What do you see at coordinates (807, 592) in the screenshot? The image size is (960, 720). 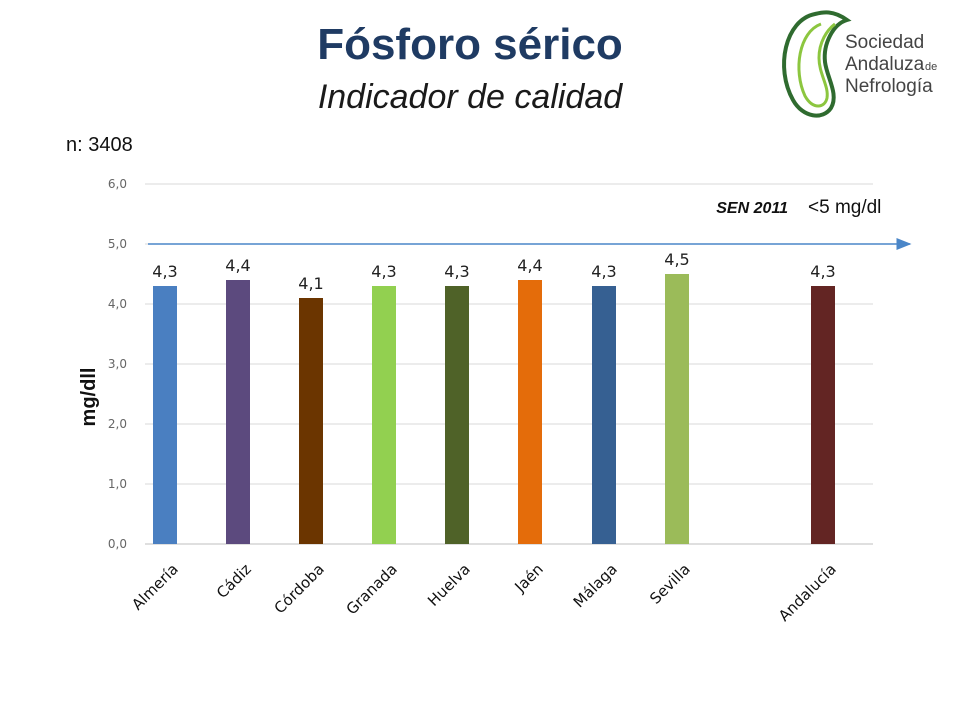 I see `category-label: Andalucía` at bounding box center [807, 592].